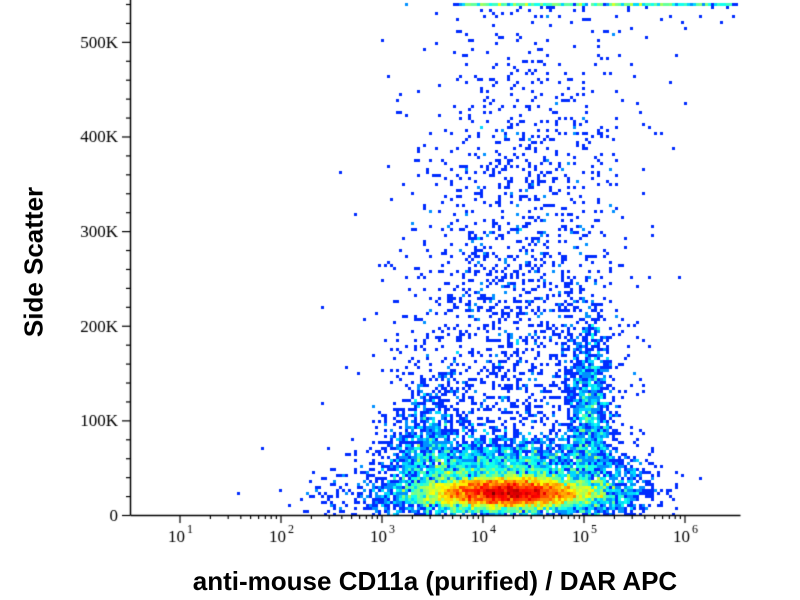 This screenshot has height=600, width=800. Describe the element at coordinates (33, 262) in the screenshot. I see `y-axis-title: Side Scatter` at that location.